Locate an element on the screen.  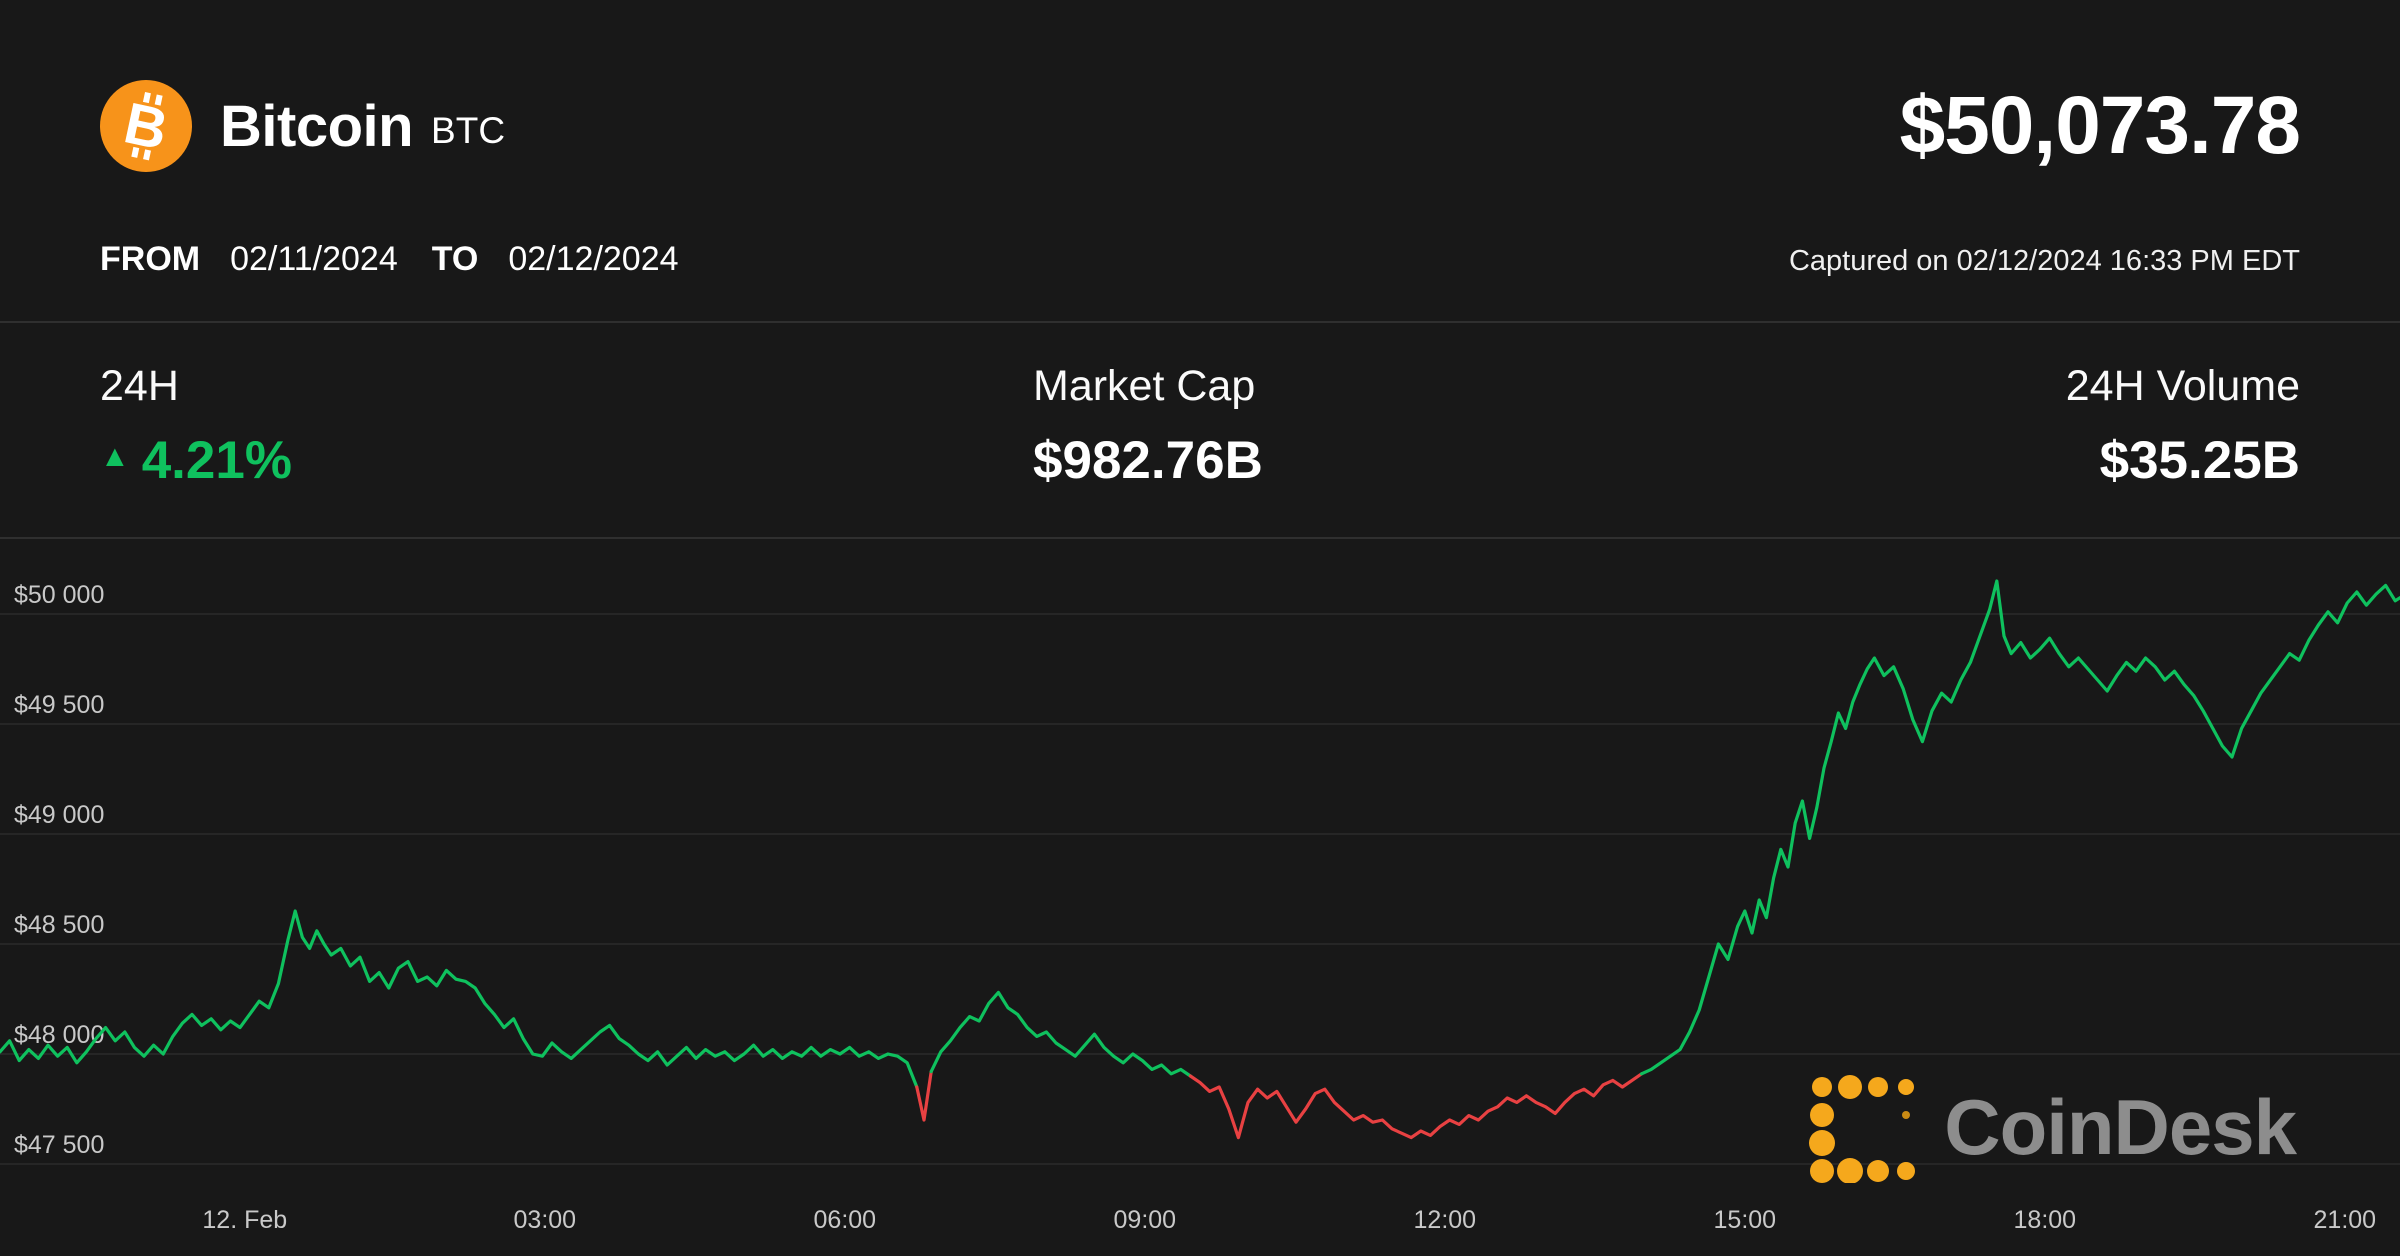
x-tick-label: 18:00 is located at coordinates (2045, 1220).